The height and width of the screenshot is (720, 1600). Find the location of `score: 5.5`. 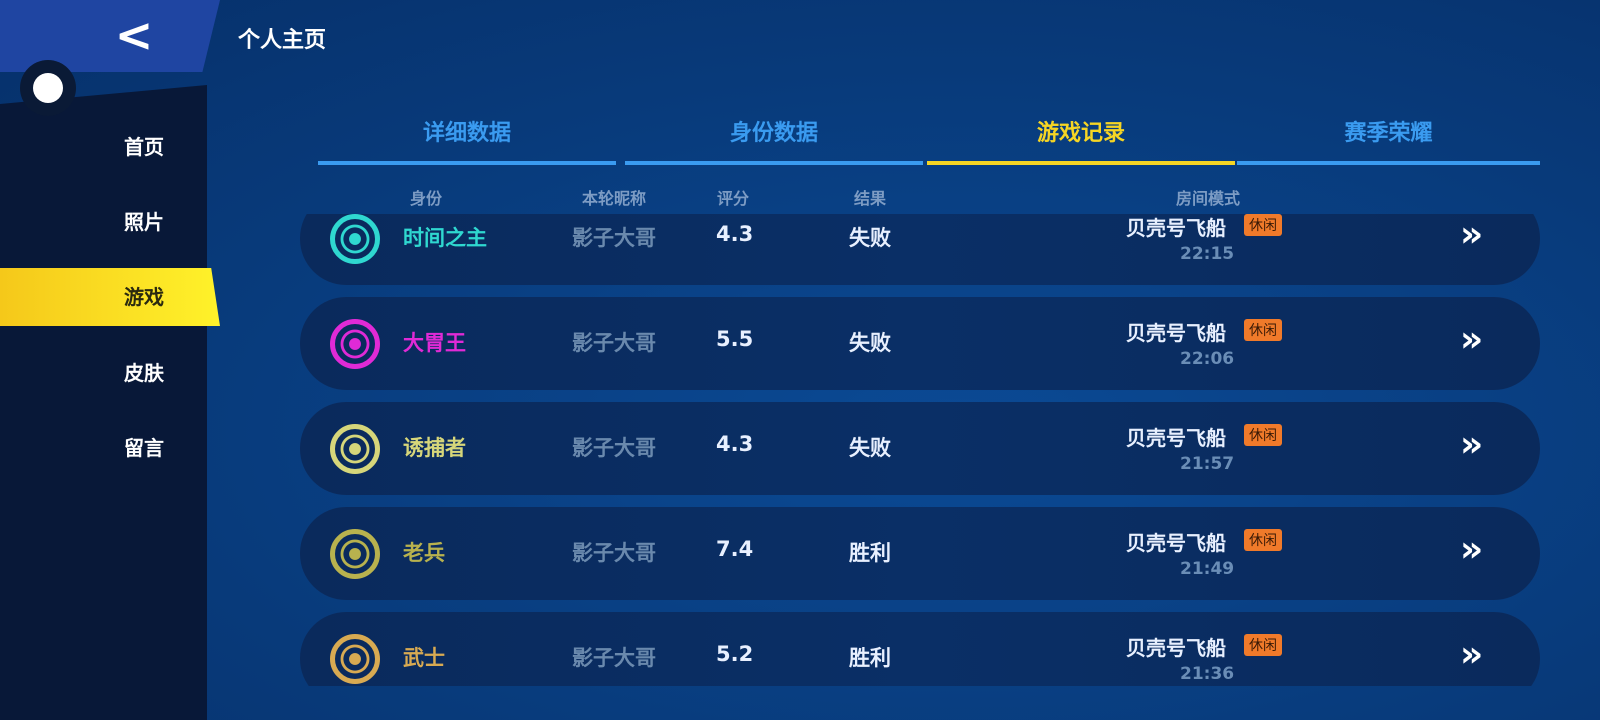

score: 5.5 is located at coordinates (735, 339).